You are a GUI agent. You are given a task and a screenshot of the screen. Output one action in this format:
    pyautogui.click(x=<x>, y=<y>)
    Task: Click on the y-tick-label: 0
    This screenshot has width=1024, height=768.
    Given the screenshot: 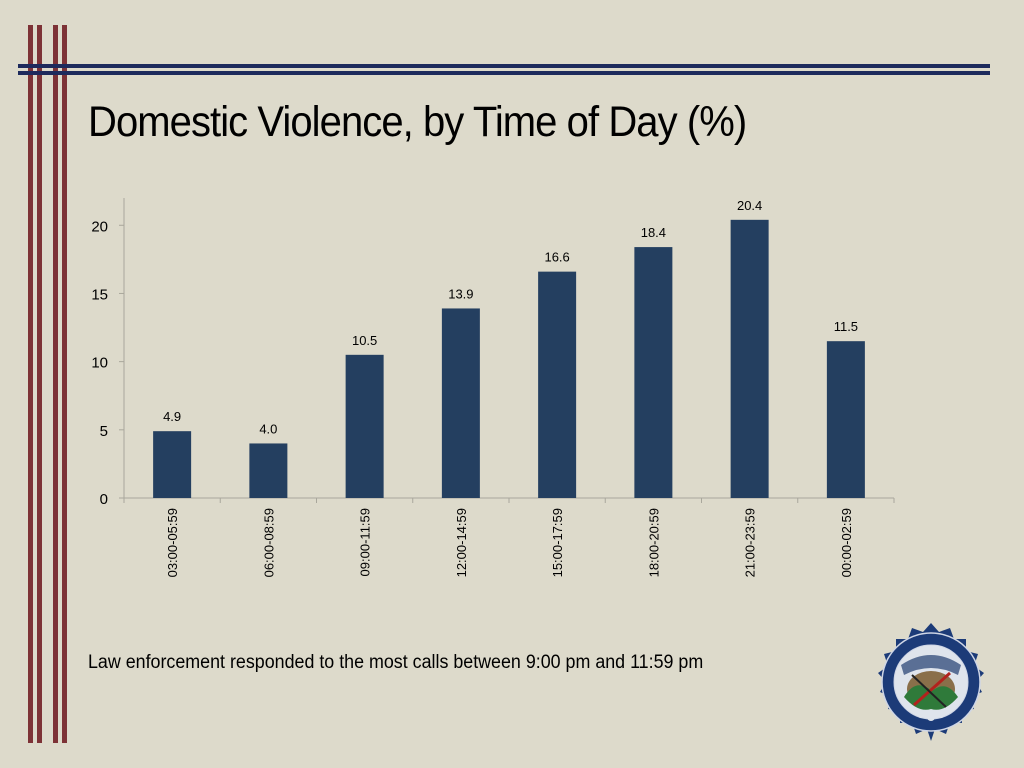 What is the action you would take?
    pyautogui.click(x=104, y=499)
    